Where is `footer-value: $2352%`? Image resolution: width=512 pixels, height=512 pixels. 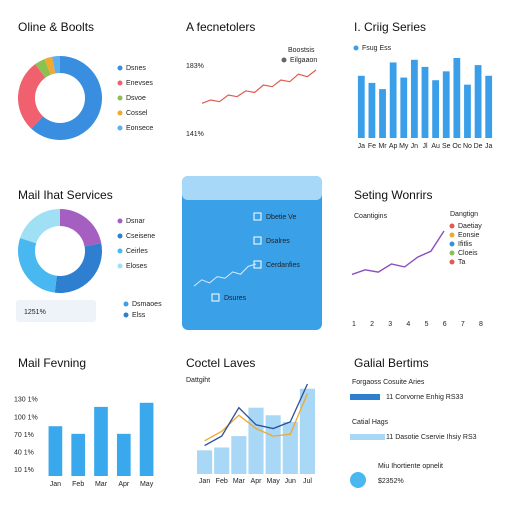
footer-value: $2352% is located at coordinates (391, 481).